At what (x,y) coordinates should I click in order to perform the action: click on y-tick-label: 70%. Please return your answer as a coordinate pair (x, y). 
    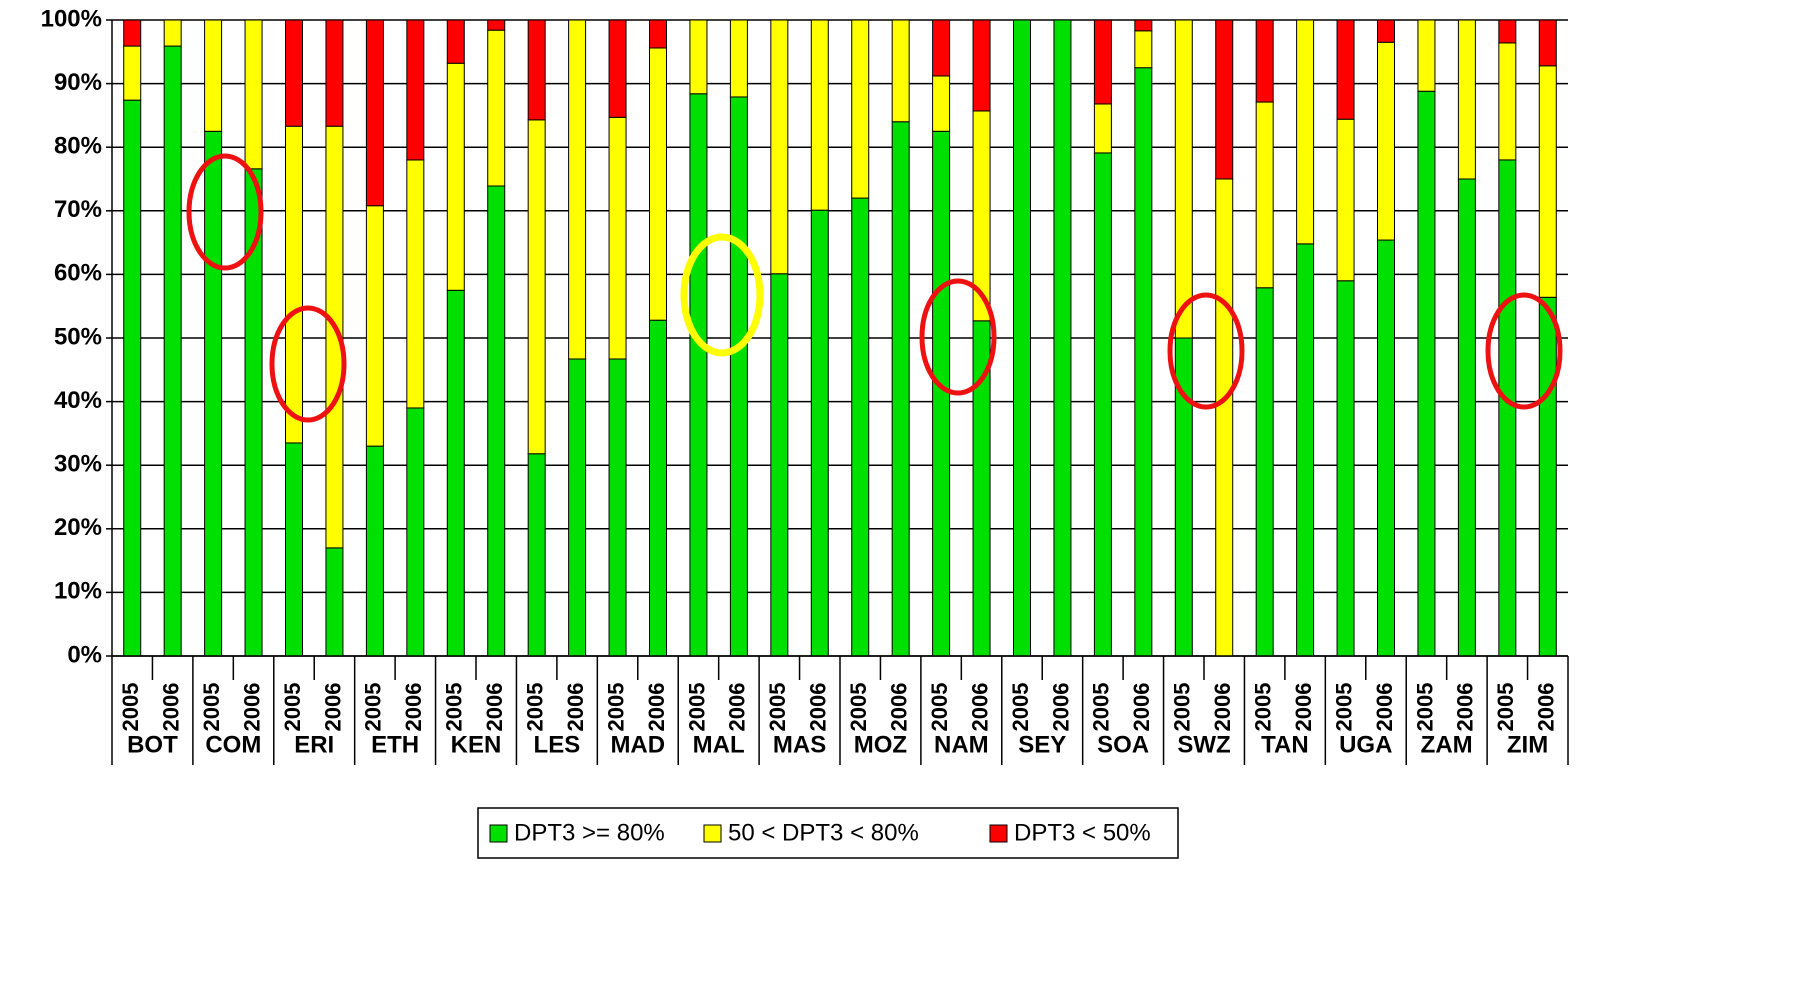
    Looking at the image, I should click on (78, 209).